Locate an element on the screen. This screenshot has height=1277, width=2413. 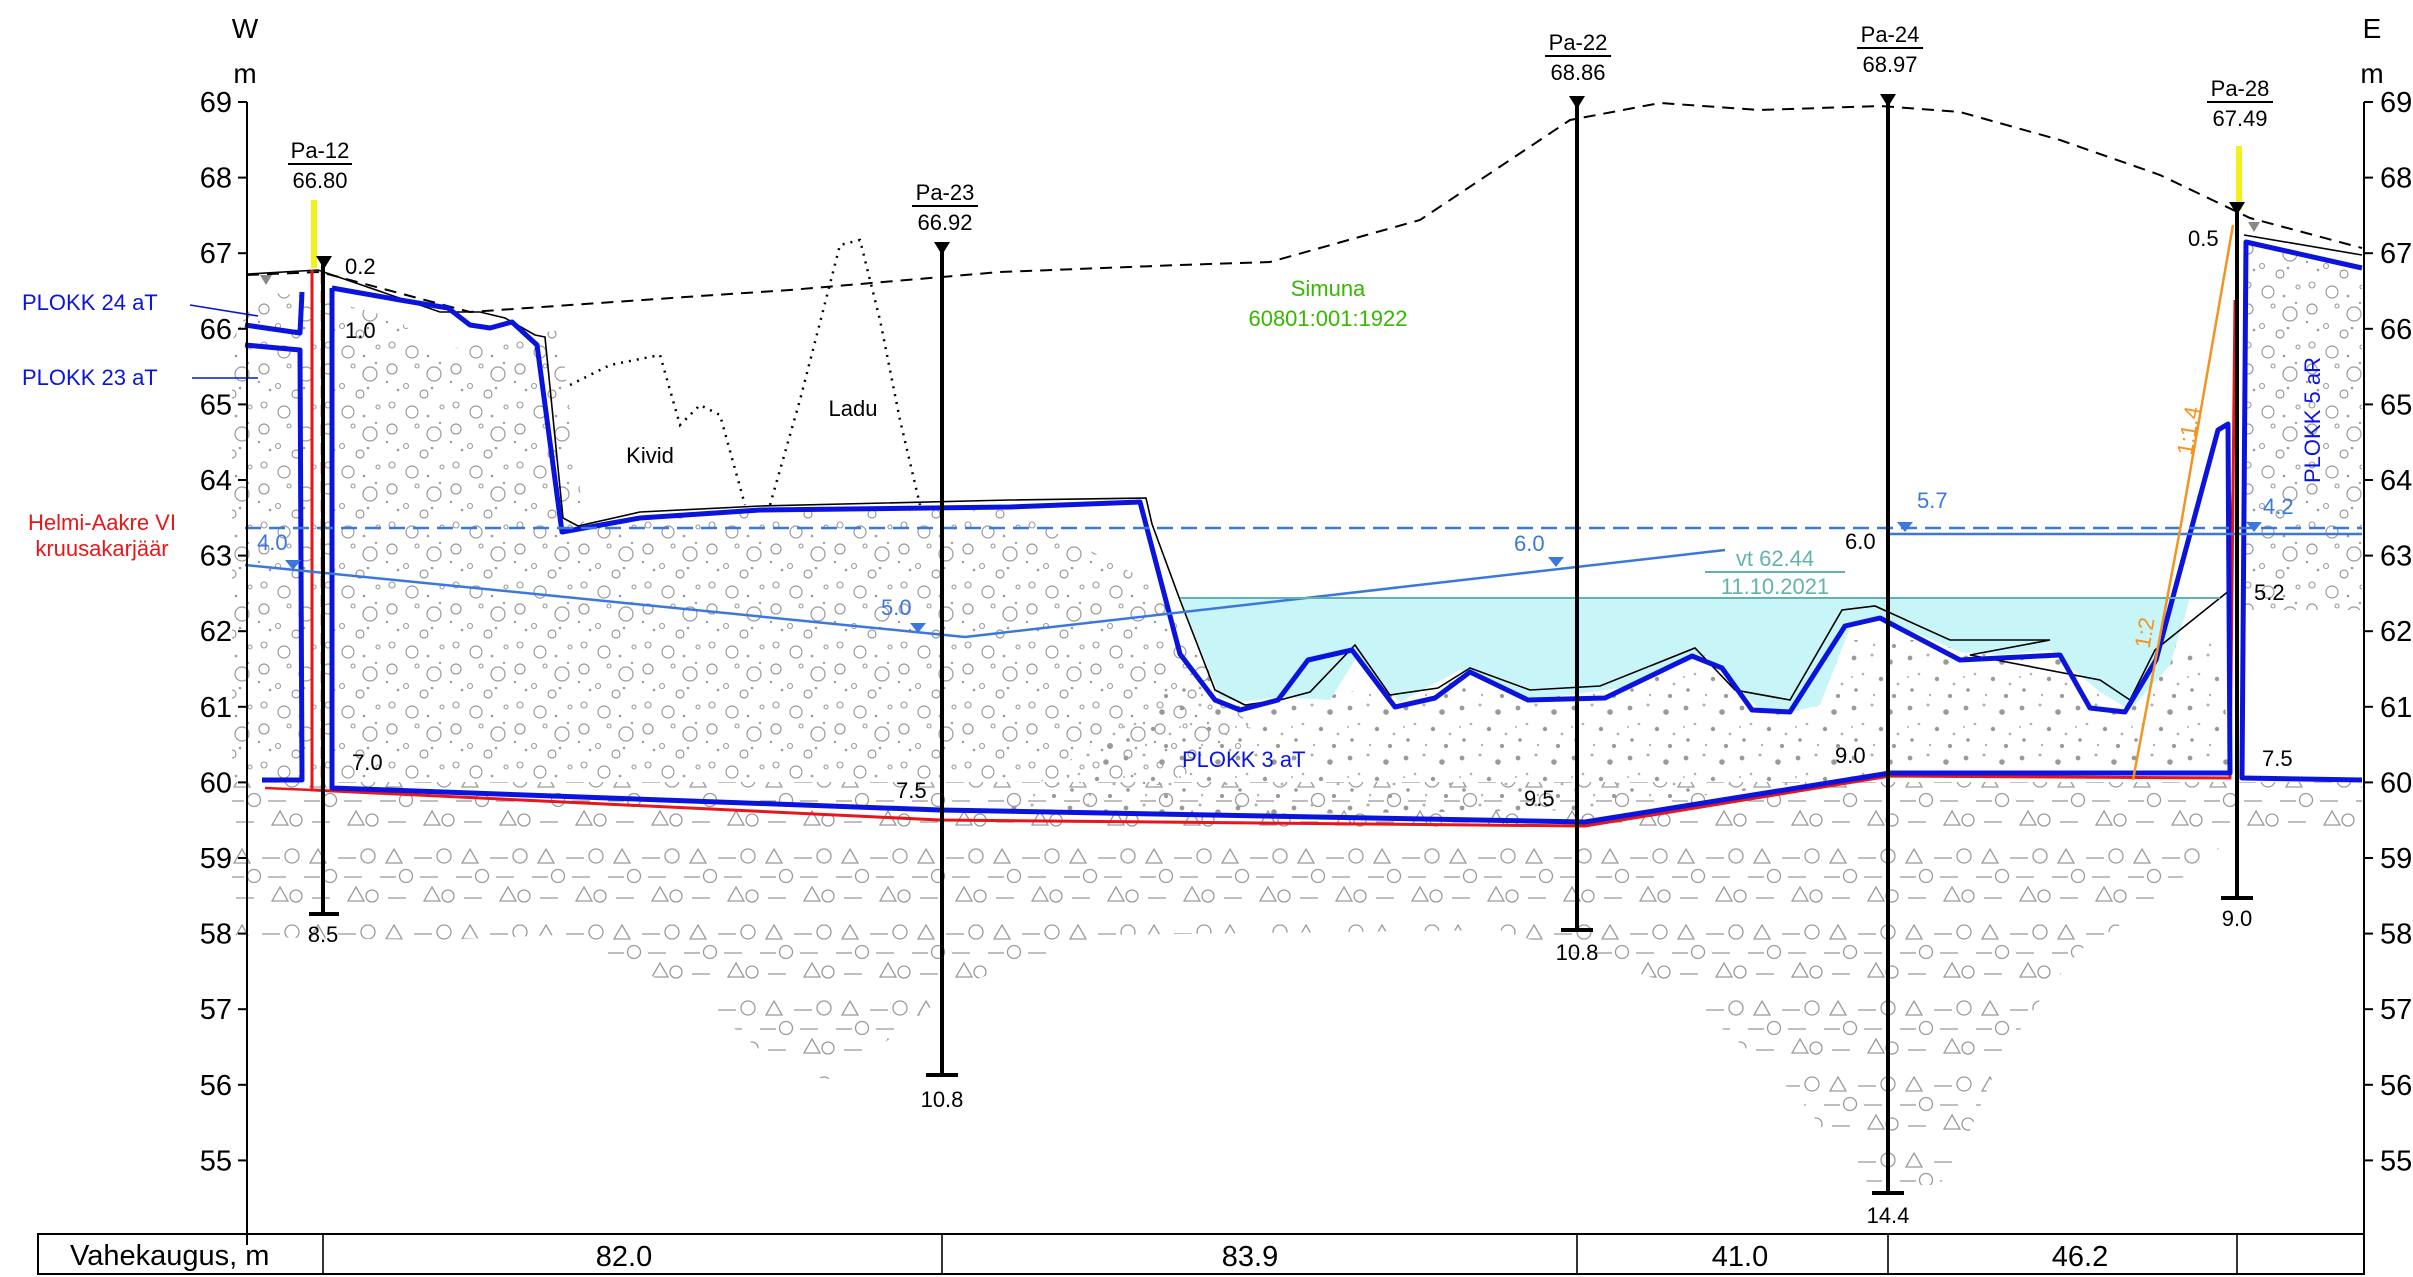
borehole-pa23-elevation: 66.92 is located at coordinates (944, 222).